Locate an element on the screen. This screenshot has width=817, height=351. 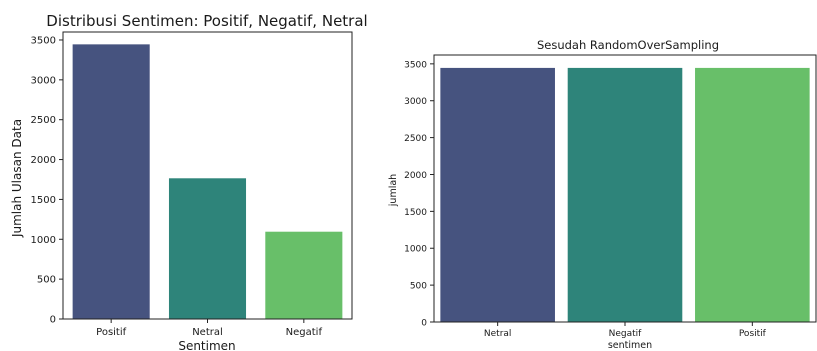
chart-left-y-tick-label: 3500 is located at coordinates (43, 40).